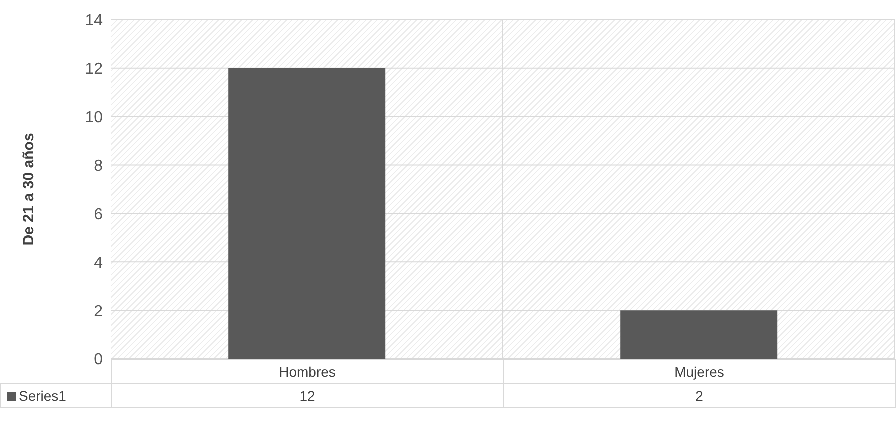  I want to click on data-label: 2, so click(700, 396).